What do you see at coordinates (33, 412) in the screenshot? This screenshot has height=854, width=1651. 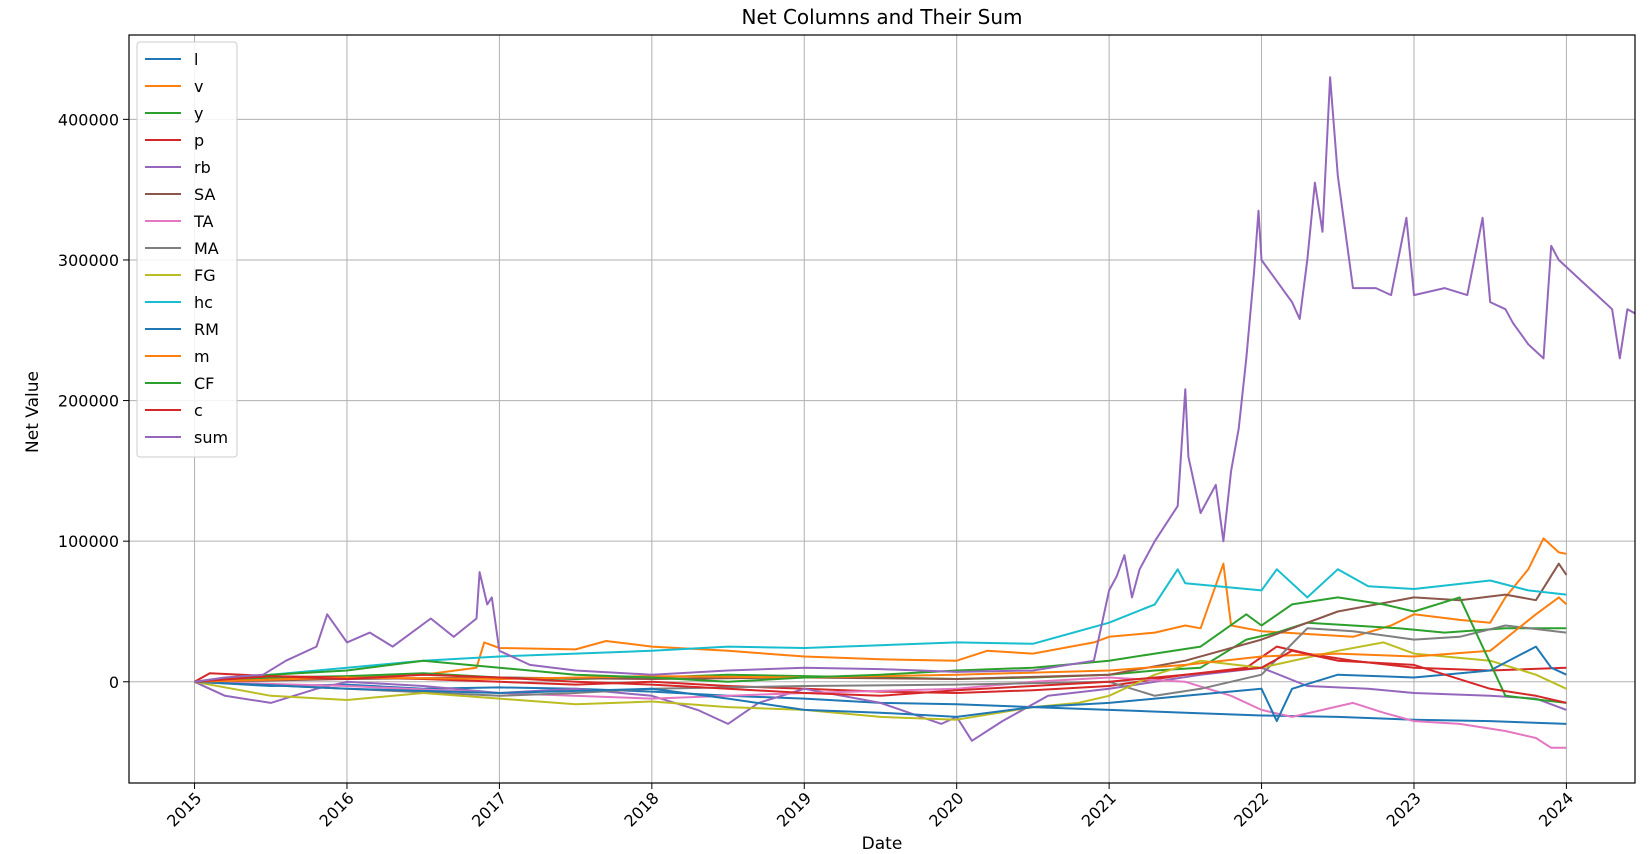 I see `y-axis-label: Net Value` at bounding box center [33, 412].